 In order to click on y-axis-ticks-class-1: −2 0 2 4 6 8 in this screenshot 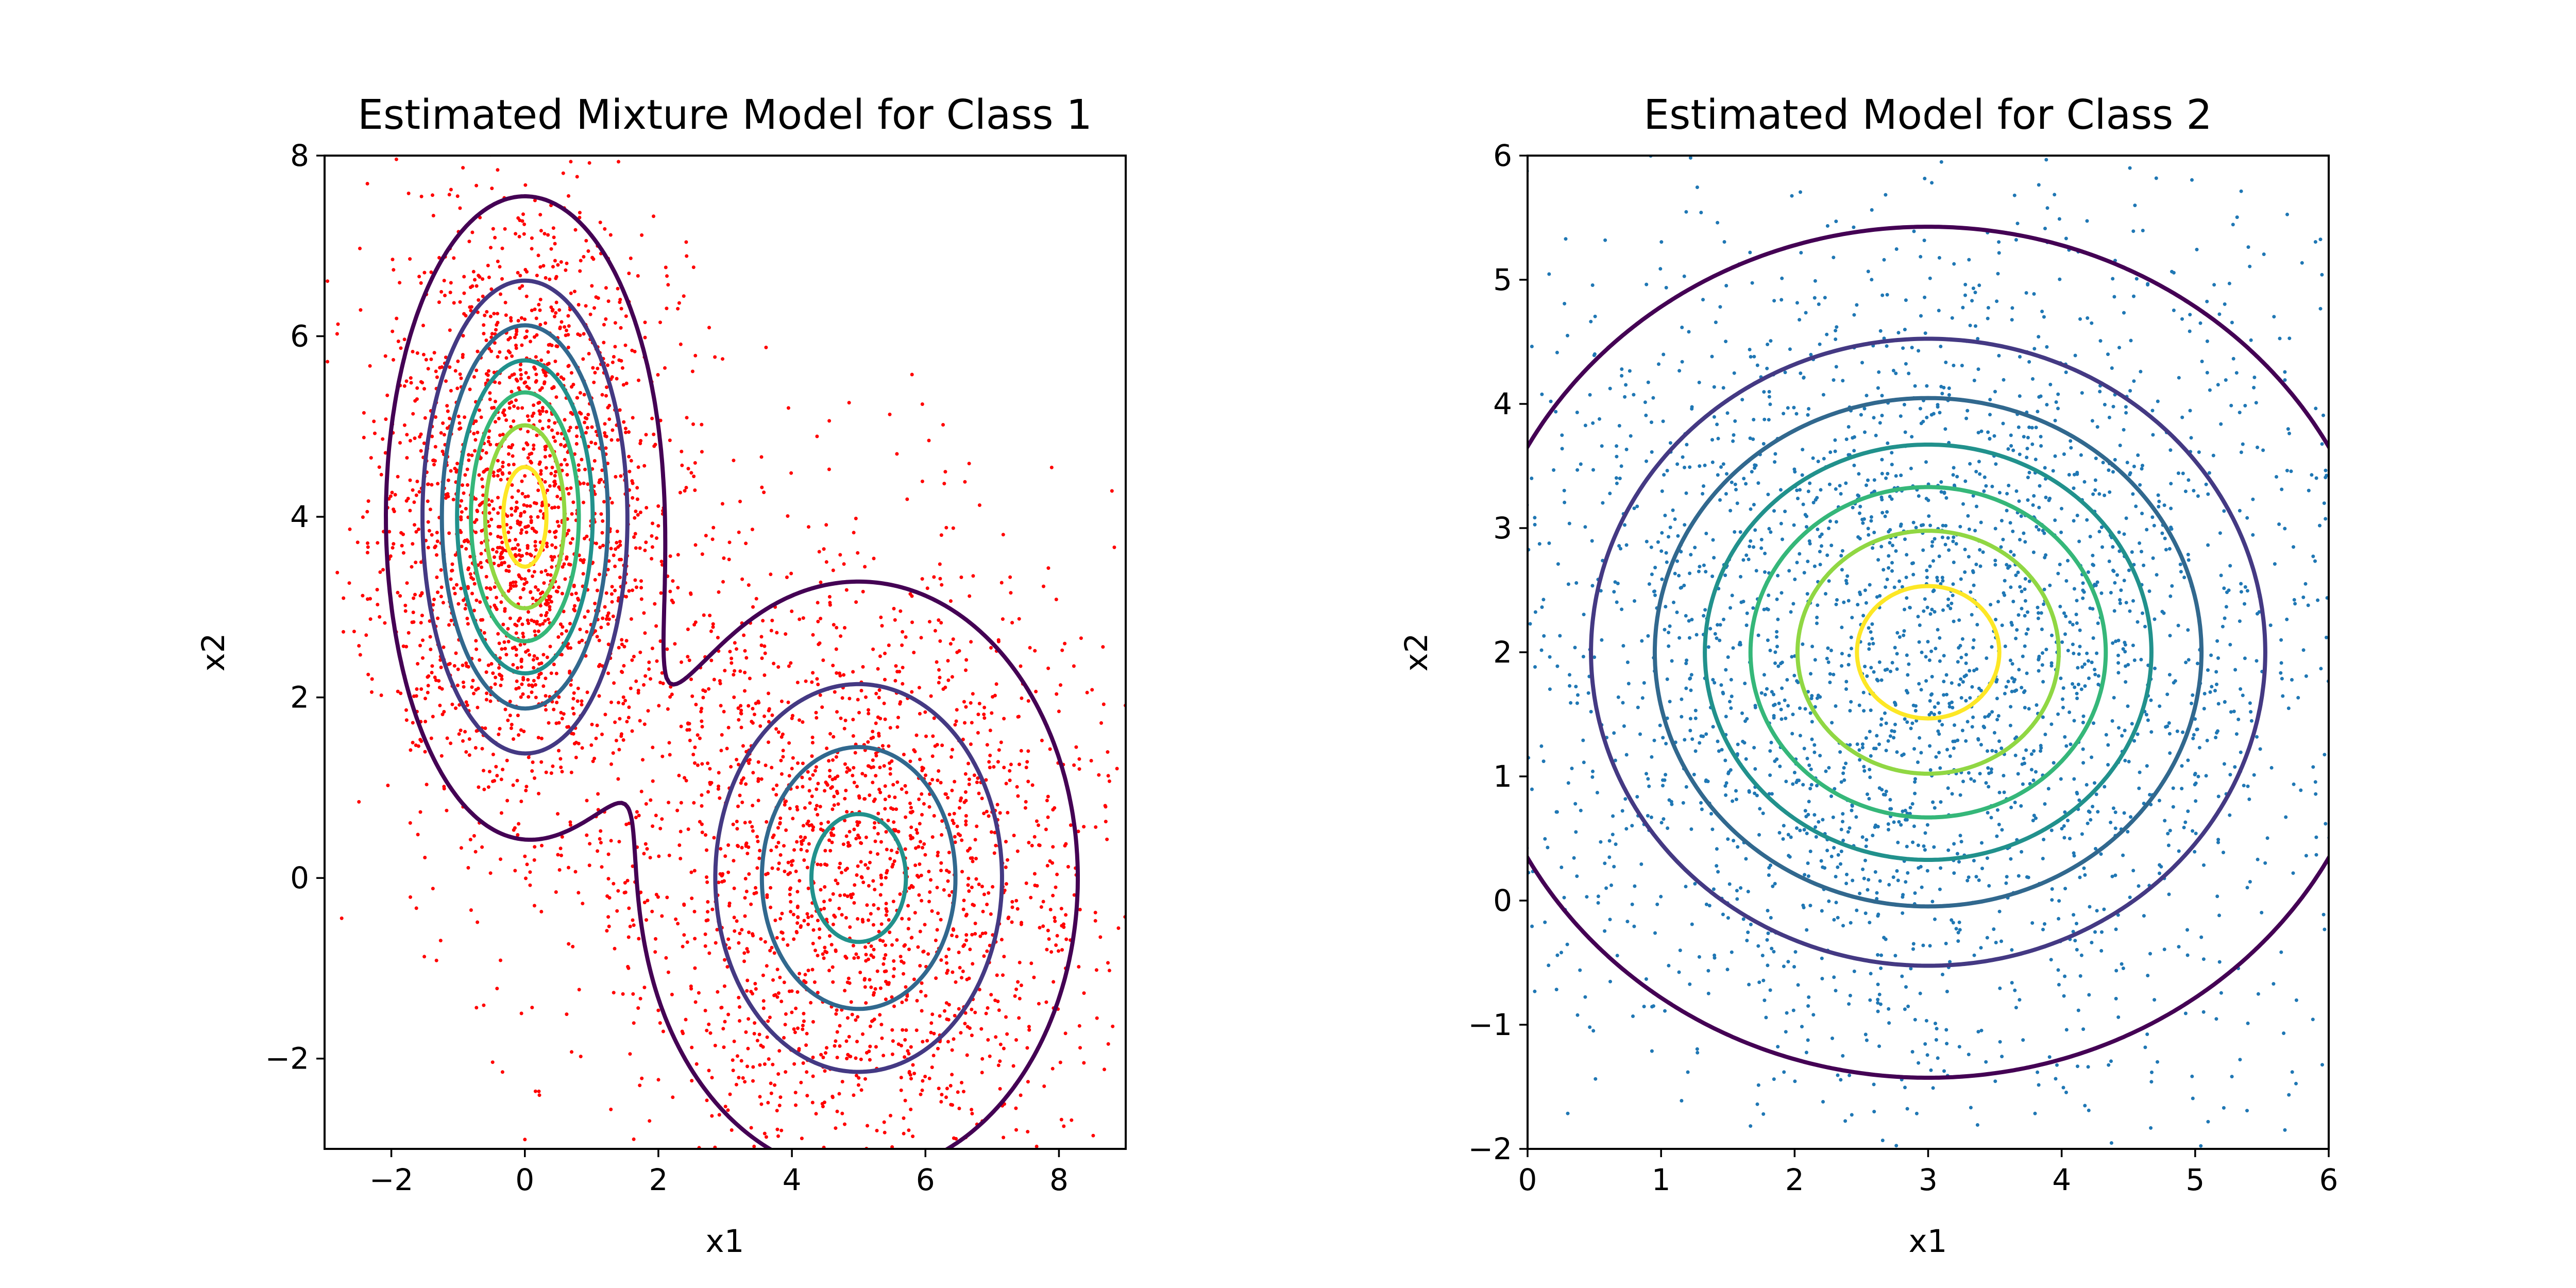, I will do `click(295, 607)`.